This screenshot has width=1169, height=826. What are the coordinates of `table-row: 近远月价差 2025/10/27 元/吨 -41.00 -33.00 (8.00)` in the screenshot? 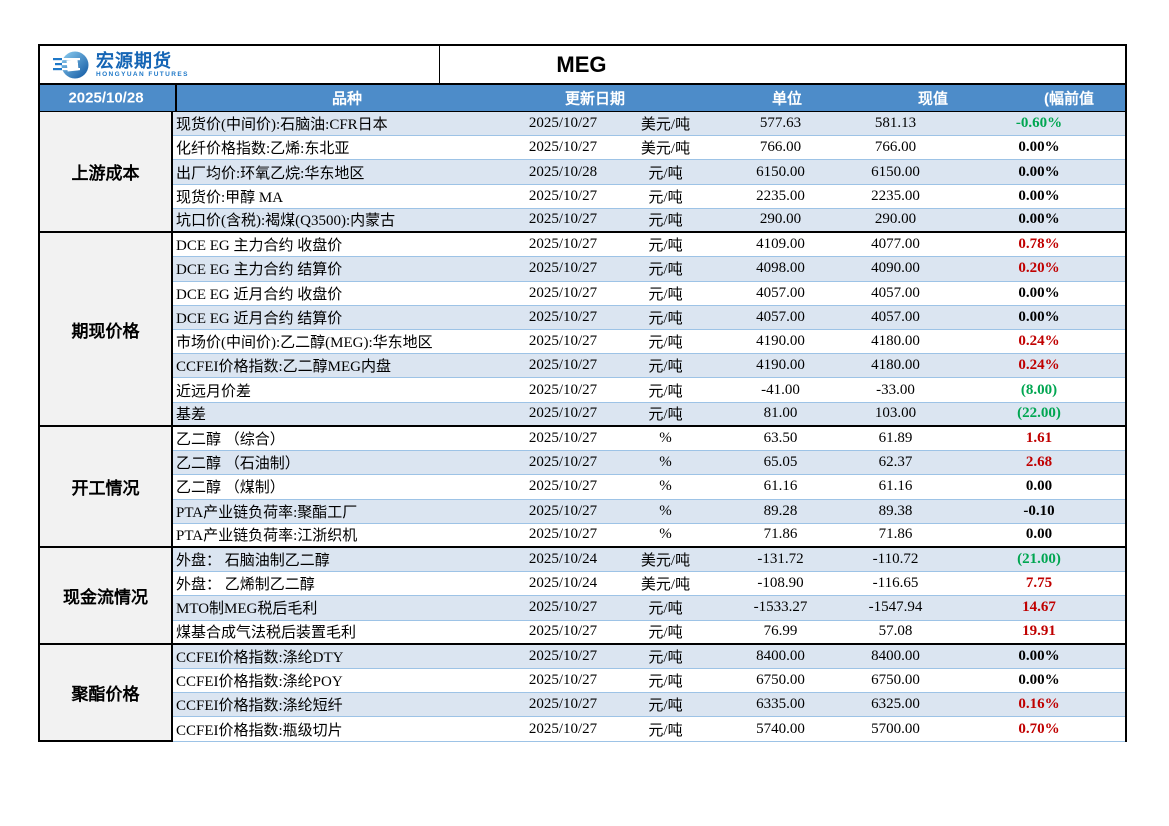 It's located at (649, 390).